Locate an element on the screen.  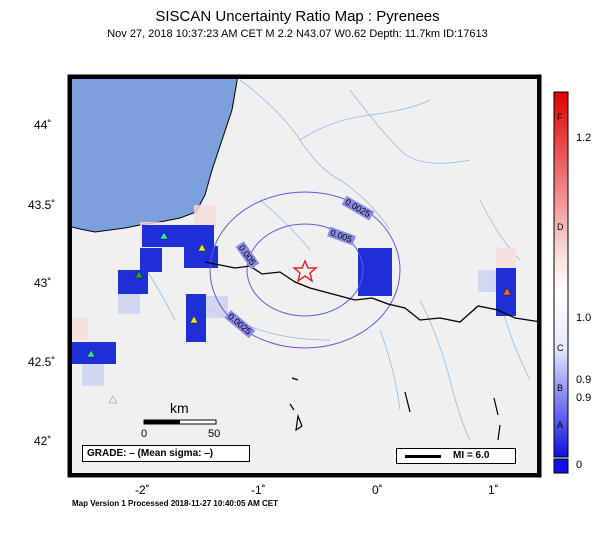
epicenter-star is located at coordinates (305, 271).